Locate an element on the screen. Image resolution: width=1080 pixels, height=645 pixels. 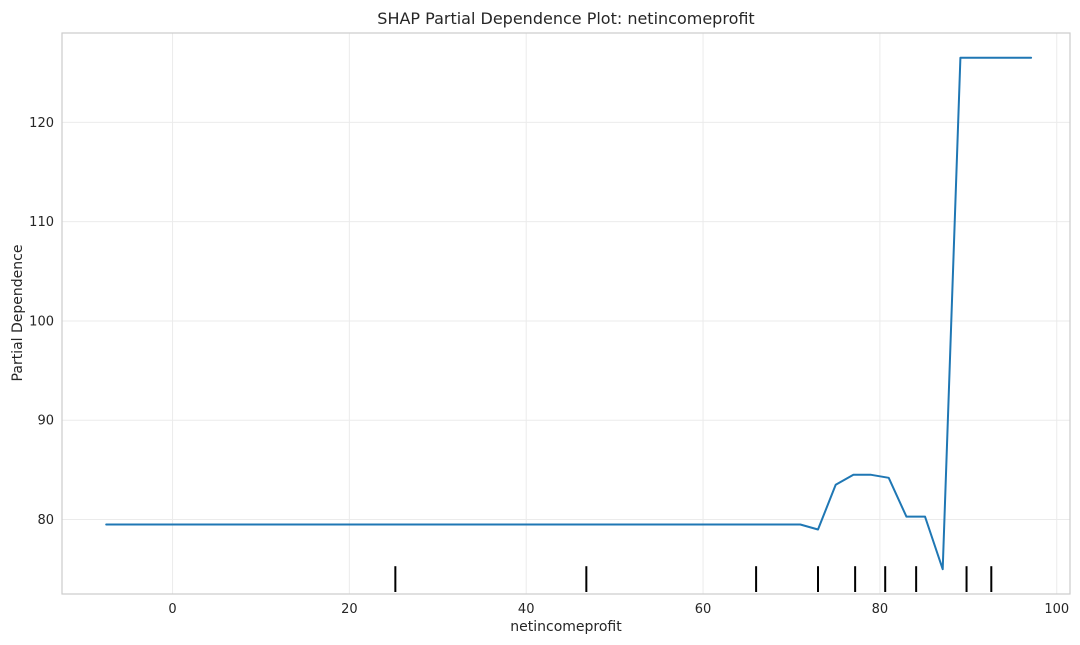
y-tick-labels: 80 90 100 110 120 is located at coordinates (41, 322).